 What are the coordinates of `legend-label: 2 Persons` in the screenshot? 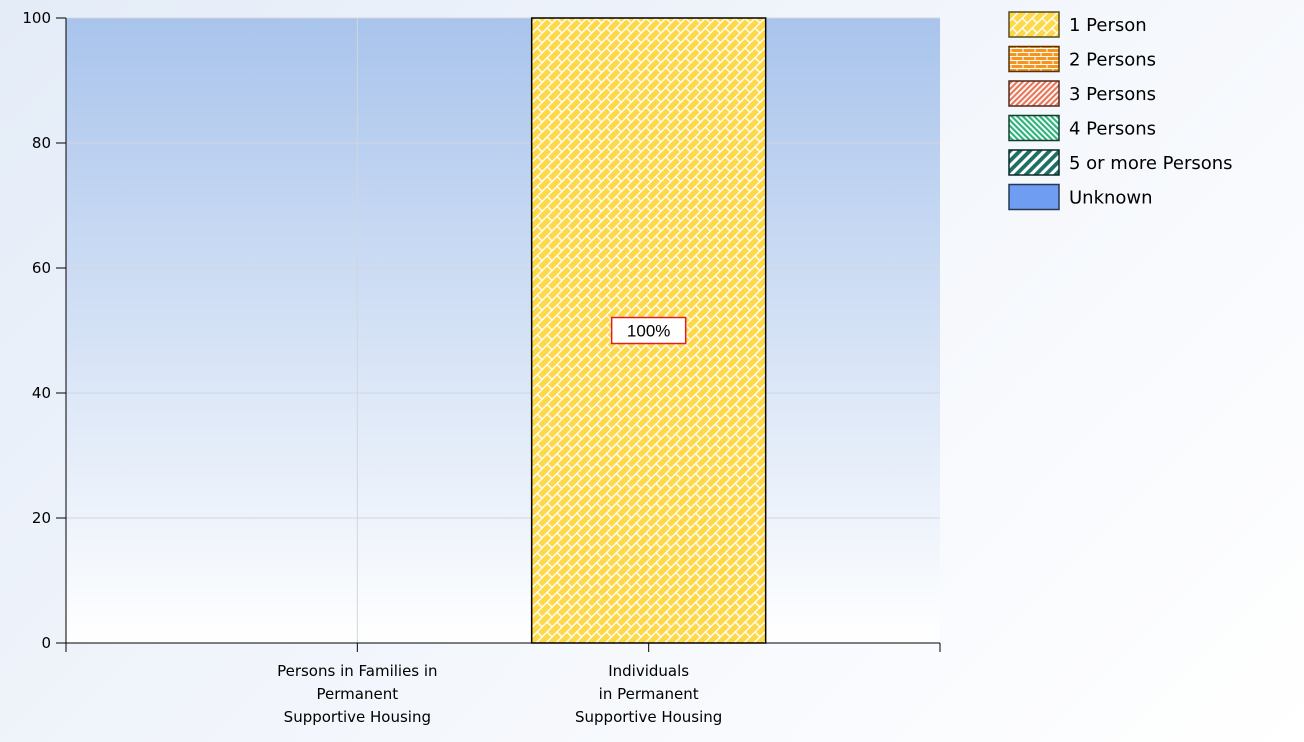 It's located at (1112, 60).